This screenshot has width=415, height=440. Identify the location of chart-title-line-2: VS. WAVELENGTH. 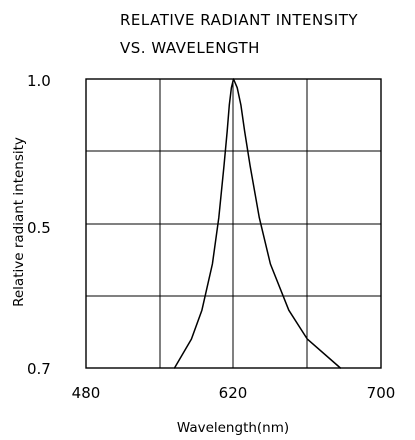
(190, 48).